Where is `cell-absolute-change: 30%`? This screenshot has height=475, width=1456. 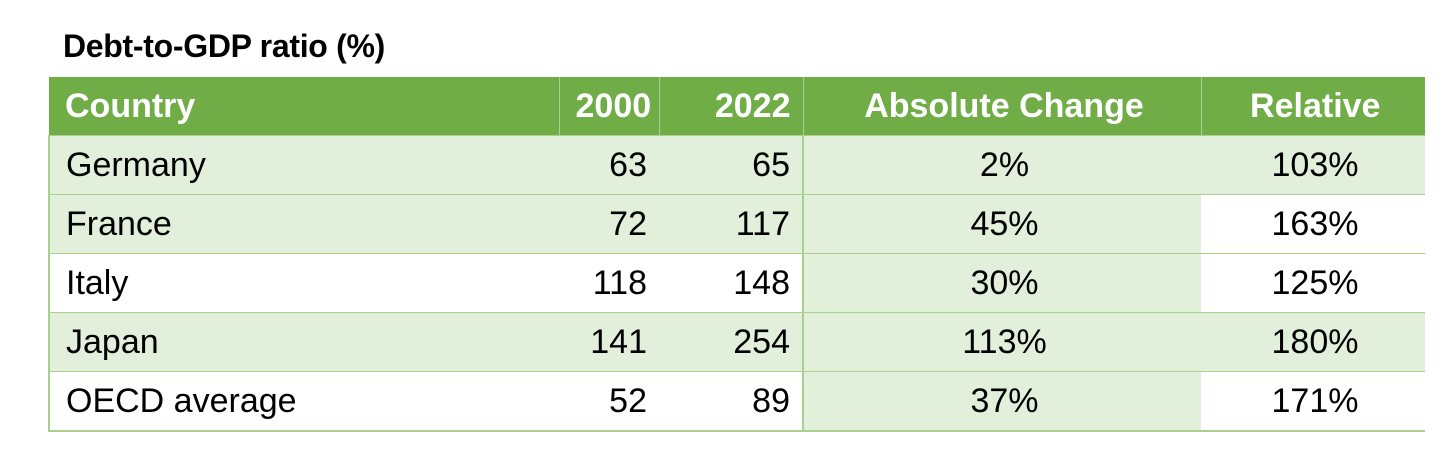
cell-absolute-change: 30% is located at coordinates (1002, 283).